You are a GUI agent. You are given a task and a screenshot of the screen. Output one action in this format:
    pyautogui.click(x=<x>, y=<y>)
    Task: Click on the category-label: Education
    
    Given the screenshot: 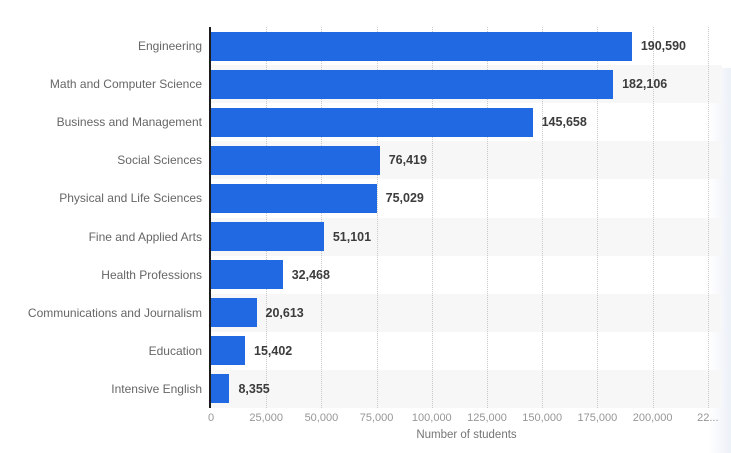 What is the action you would take?
    pyautogui.click(x=175, y=350)
    